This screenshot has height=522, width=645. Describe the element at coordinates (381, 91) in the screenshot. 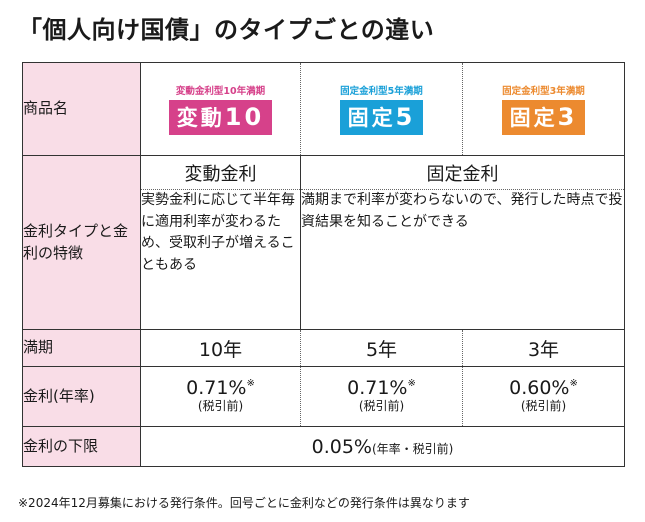

I see `product-subtitle: 固定金利型5年満期` at that location.